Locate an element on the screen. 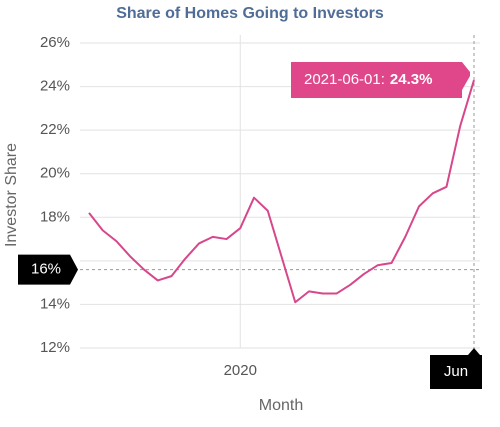  crosshair-x-box is located at coordinates (456, 368).